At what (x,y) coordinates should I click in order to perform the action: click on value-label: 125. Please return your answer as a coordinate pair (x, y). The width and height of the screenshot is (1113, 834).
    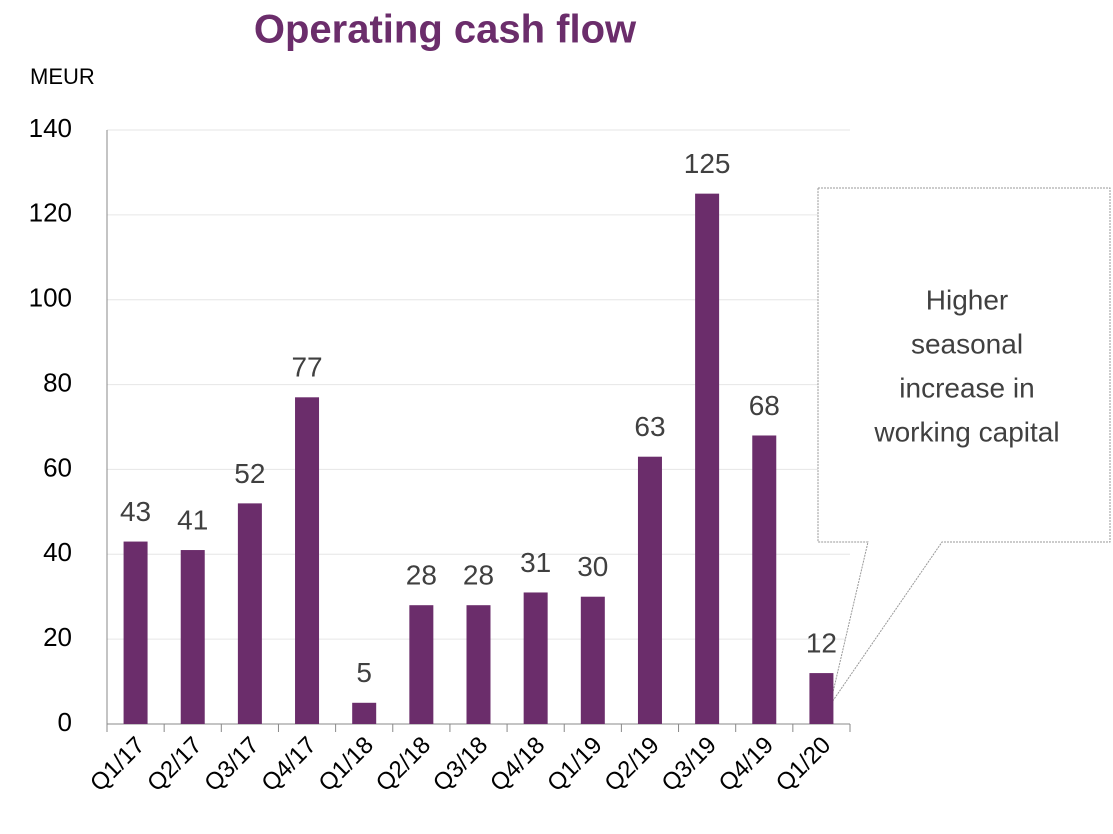
    Looking at the image, I should click on (707, 163).